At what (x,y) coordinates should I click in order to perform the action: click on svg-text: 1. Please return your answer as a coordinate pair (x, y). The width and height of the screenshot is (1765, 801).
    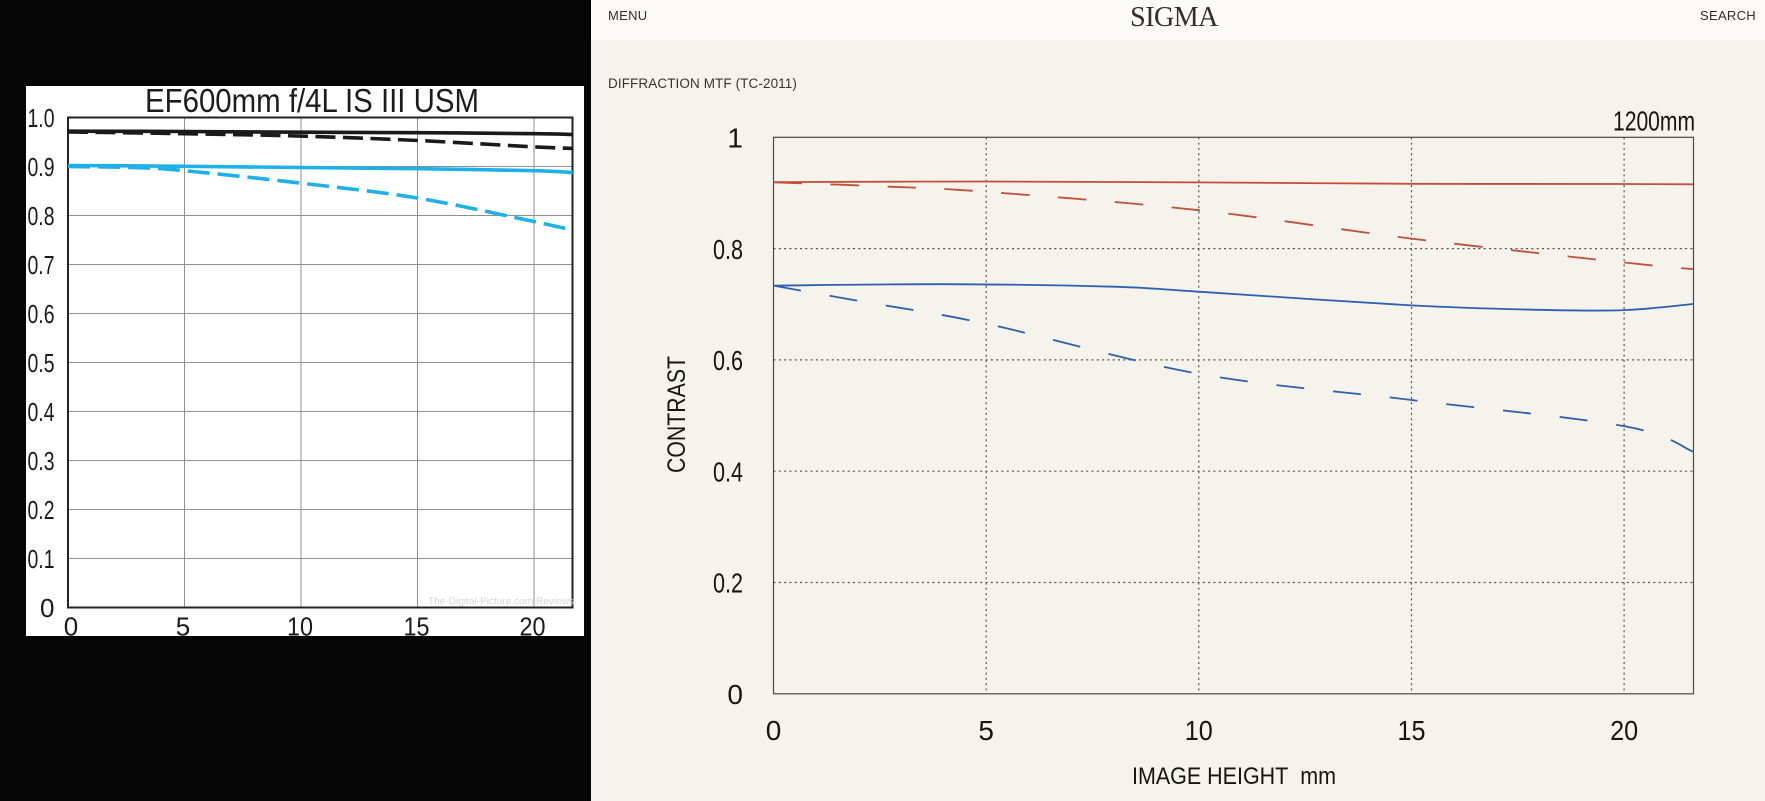
    Looking at the image, I should click on (735, 138).